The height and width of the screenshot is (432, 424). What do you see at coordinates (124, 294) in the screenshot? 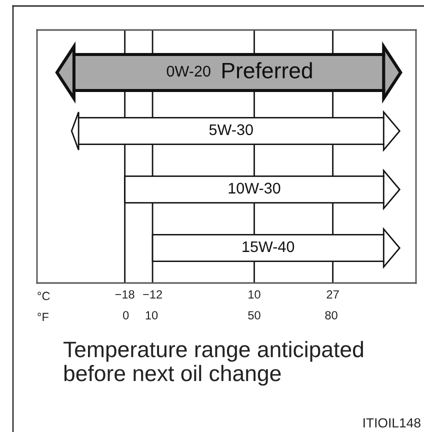
I see `x-tick-label: −18` at bounding box center [124, 294].